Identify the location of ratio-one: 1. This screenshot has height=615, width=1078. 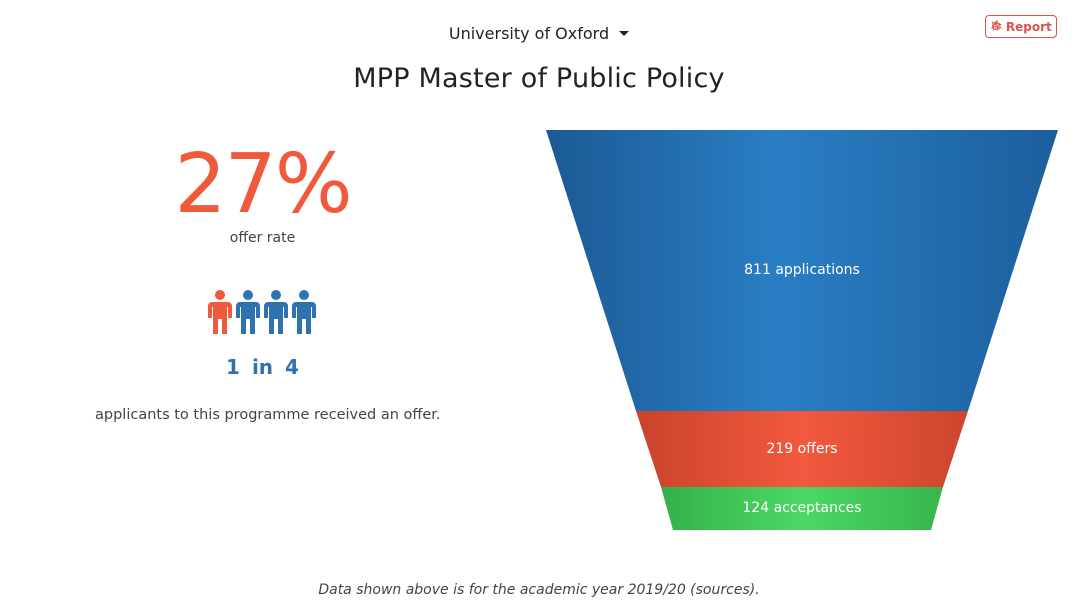
(233, 367).